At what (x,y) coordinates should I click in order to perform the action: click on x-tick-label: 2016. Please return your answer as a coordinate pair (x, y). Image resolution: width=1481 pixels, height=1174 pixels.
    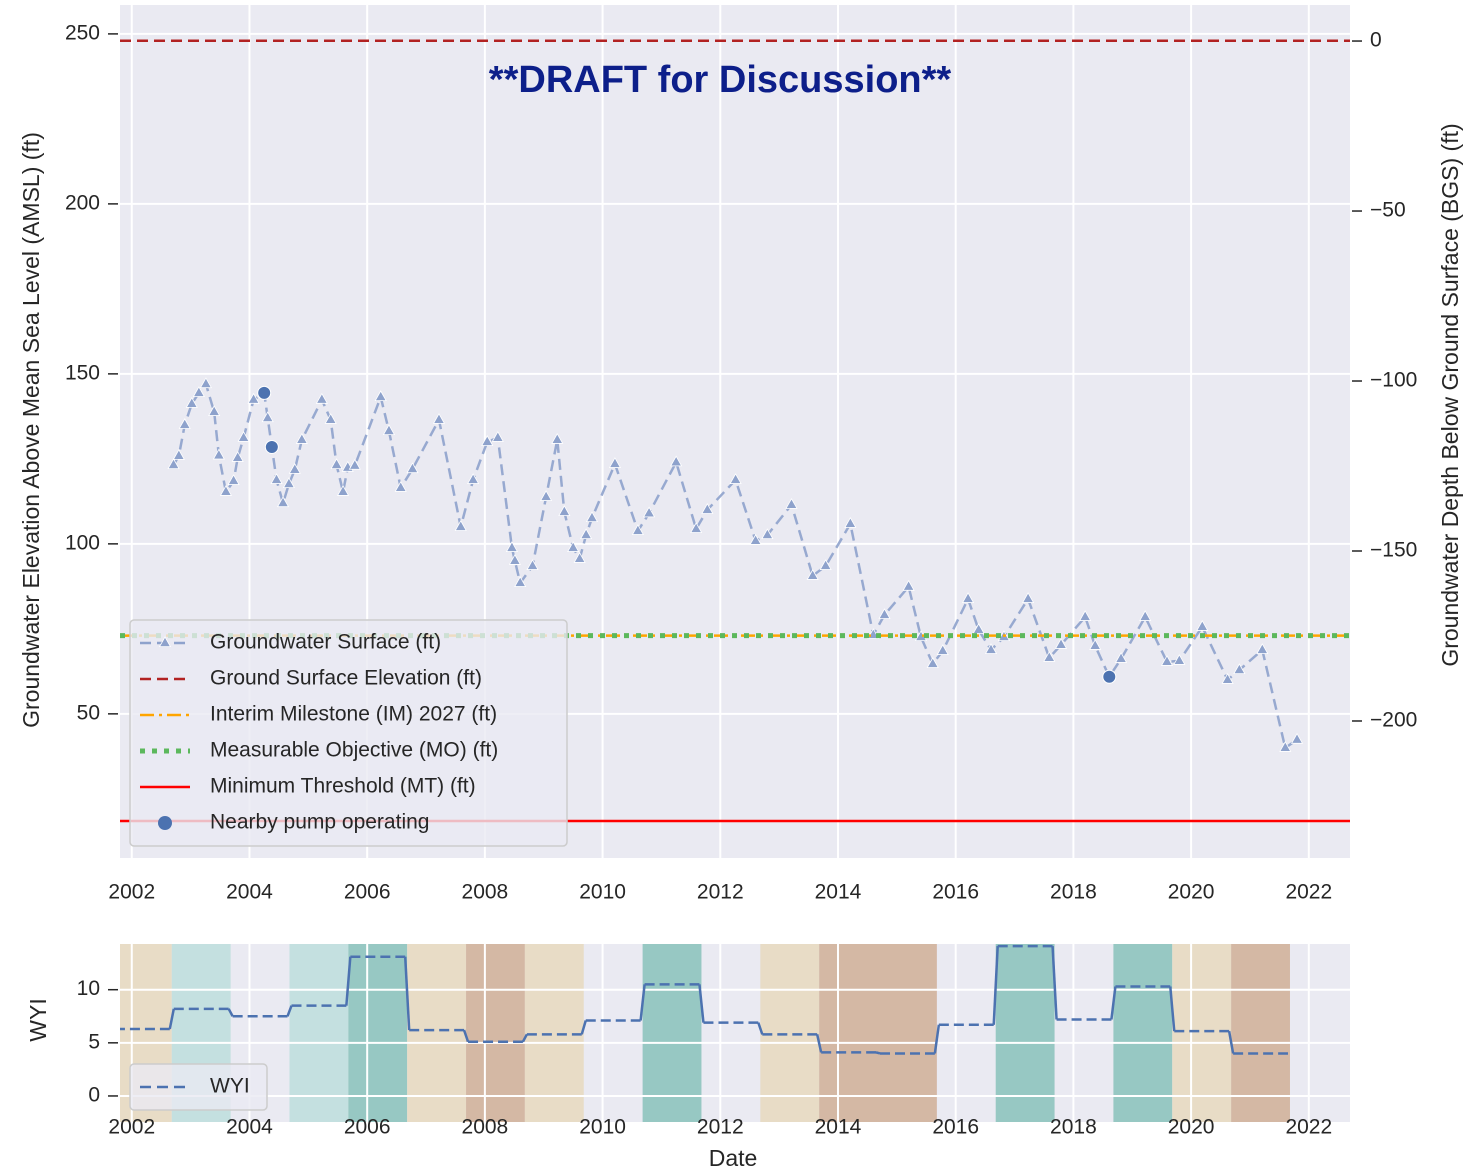
    Looking at the image, I should click on (955, 892).